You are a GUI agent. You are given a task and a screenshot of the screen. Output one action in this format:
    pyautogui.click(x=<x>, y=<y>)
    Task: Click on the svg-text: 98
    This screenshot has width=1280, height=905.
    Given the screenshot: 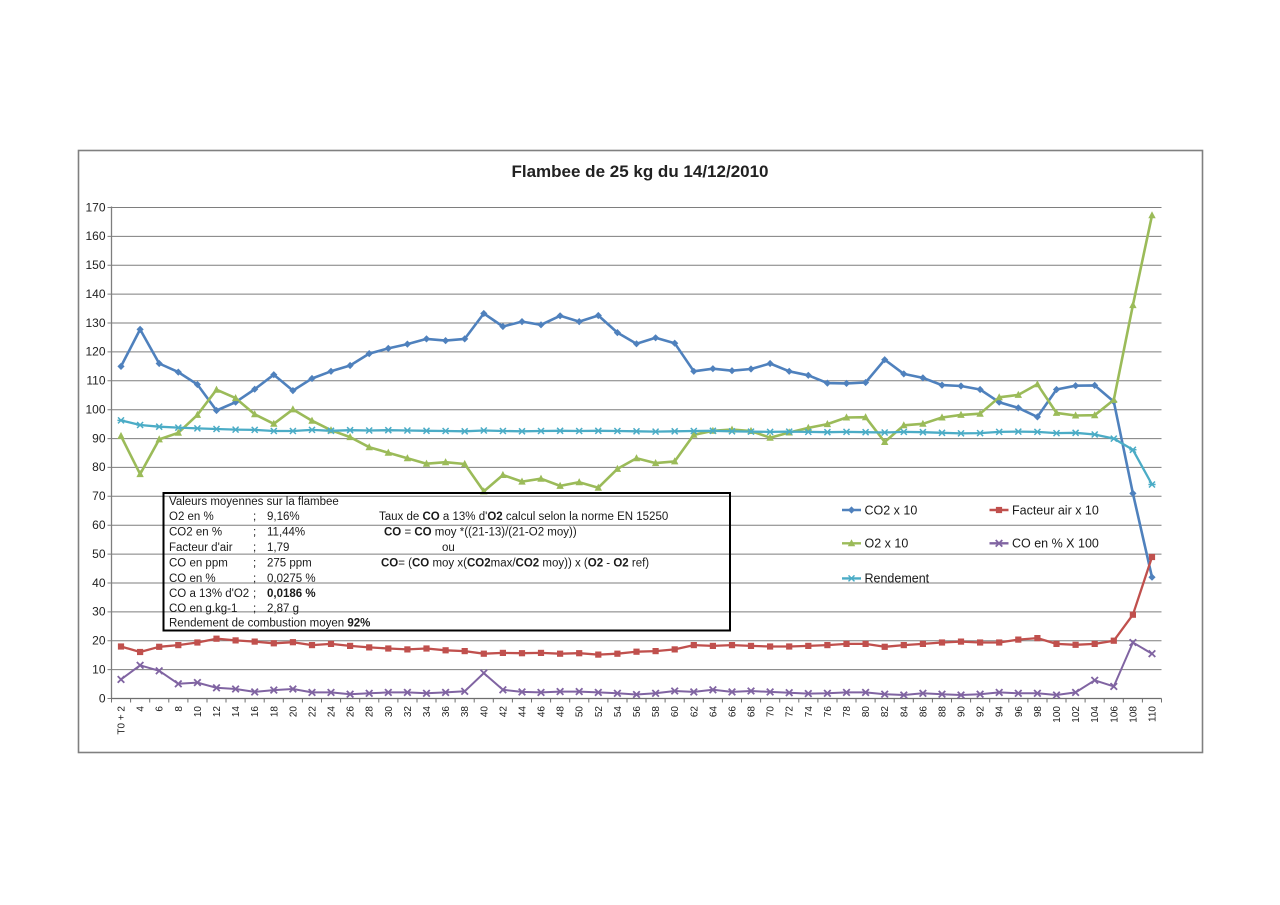 What is the action you would take?
    pyautogui.click(x=1038, y=712)
    